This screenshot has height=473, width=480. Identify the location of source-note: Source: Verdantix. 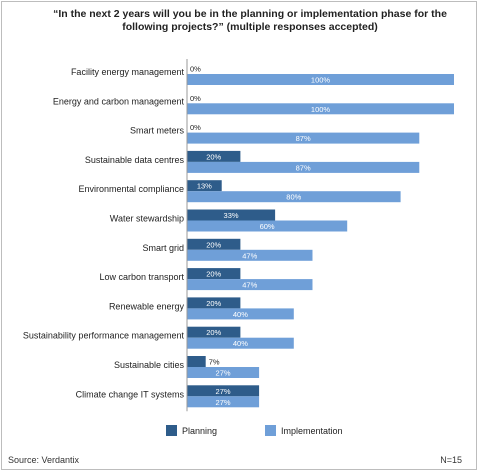
(44, 460).